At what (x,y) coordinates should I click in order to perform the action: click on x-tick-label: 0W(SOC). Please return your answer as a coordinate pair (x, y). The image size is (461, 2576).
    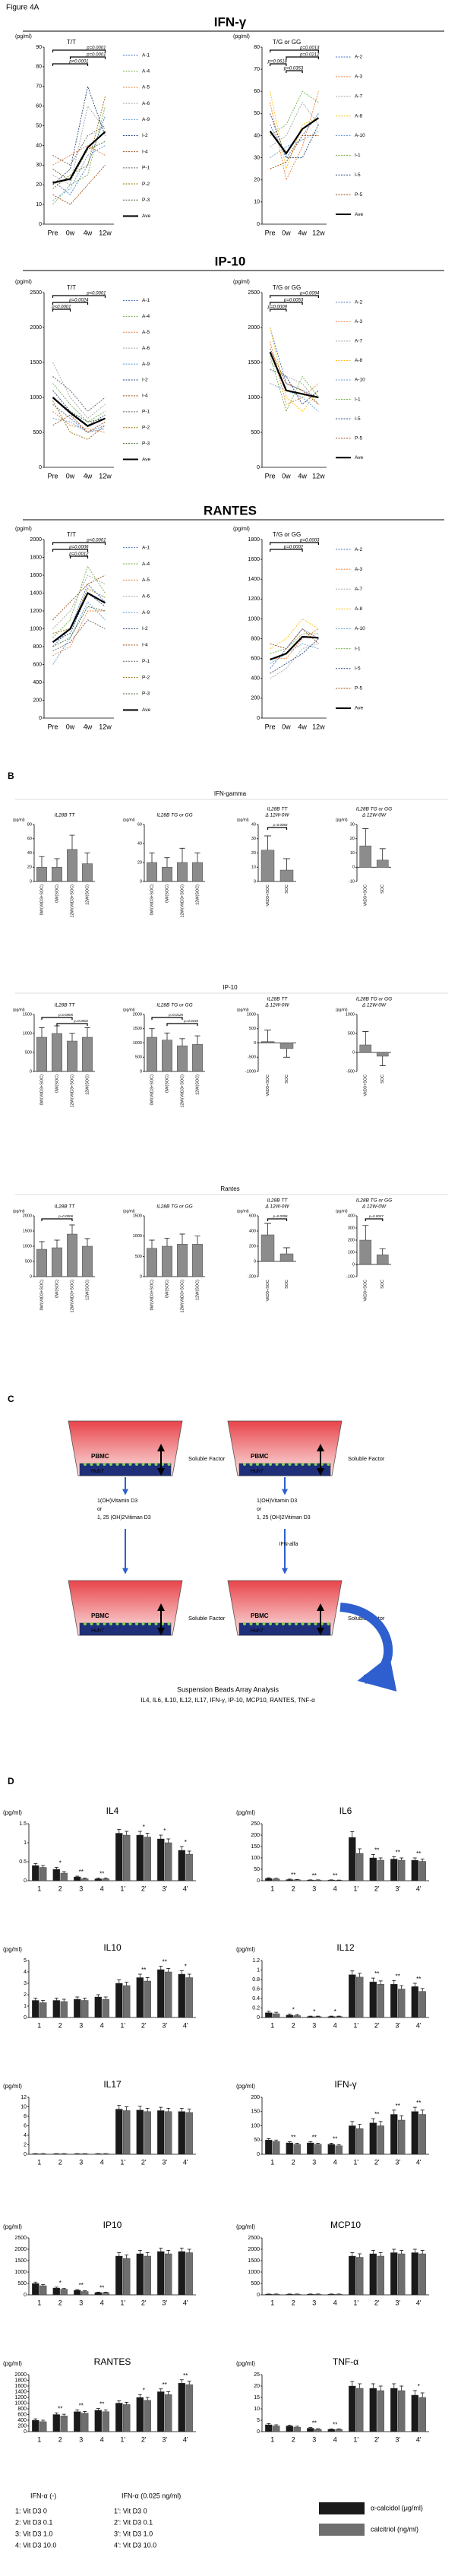
    Looking at the image, I should click on (57, 1289).